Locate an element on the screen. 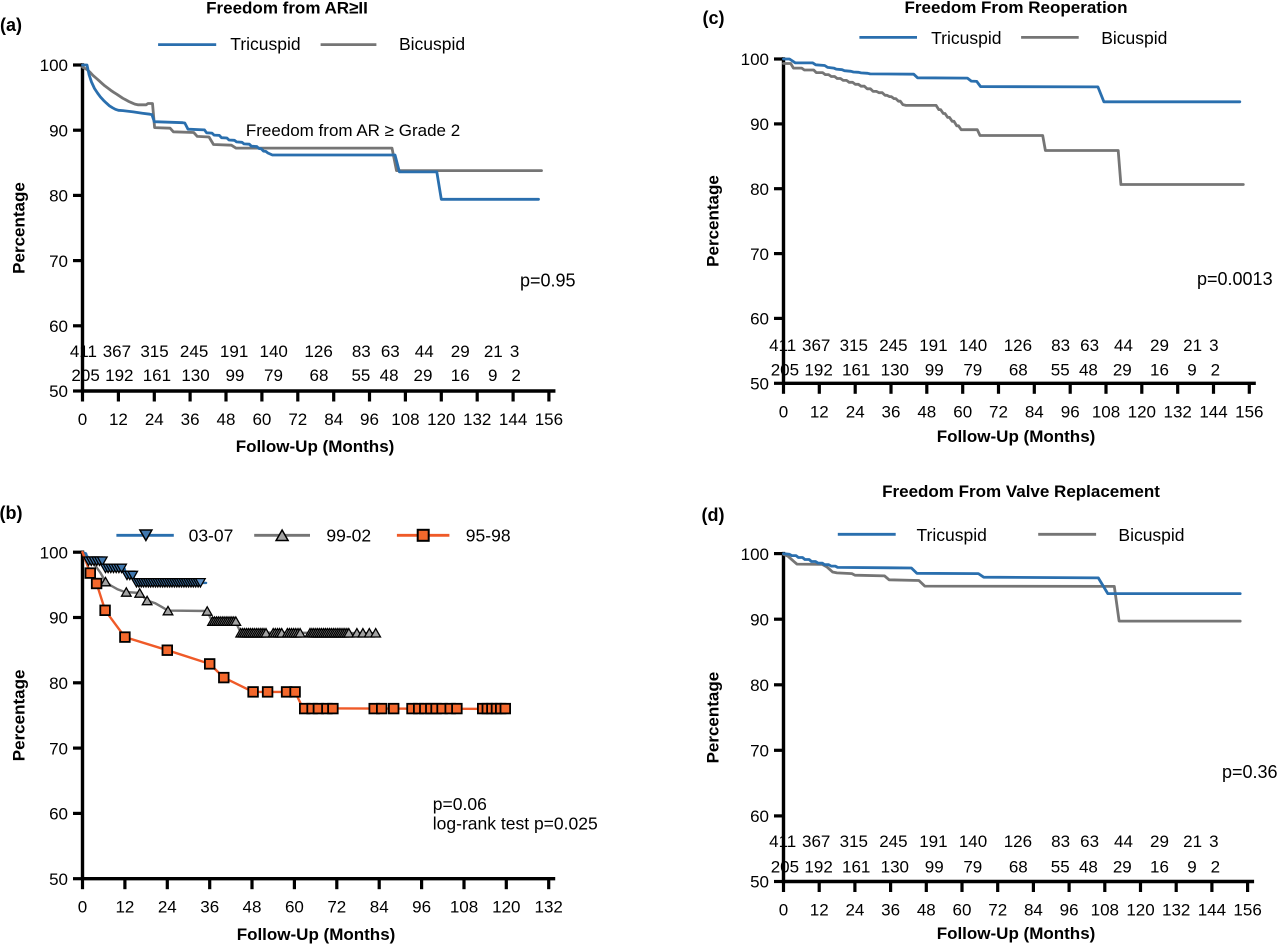  svg-text: 2 is located at coordinates (1215, 370).